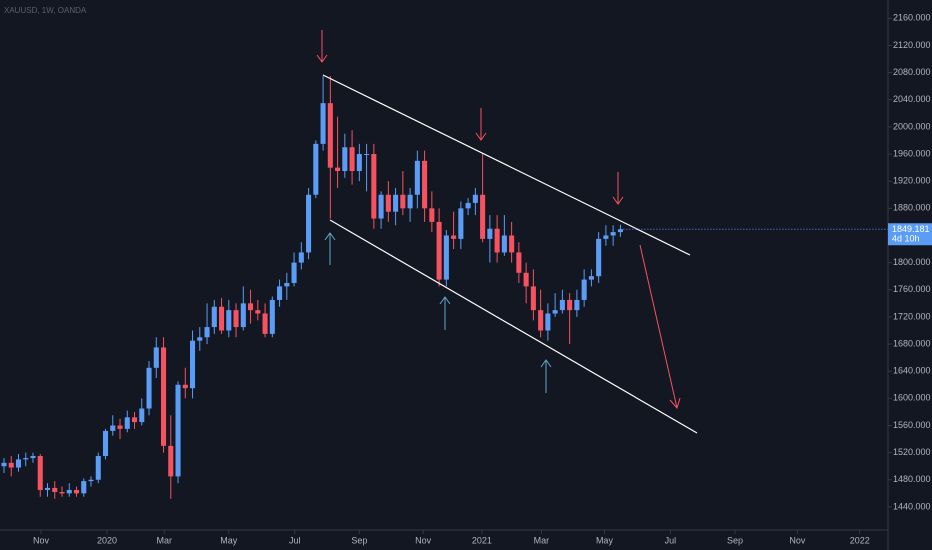 The height and width of the screenshot is (550, 932). Describe the element at coordinates (912, 316) in the screenshot. I see `y-tick-label: 1720.000` at that location.